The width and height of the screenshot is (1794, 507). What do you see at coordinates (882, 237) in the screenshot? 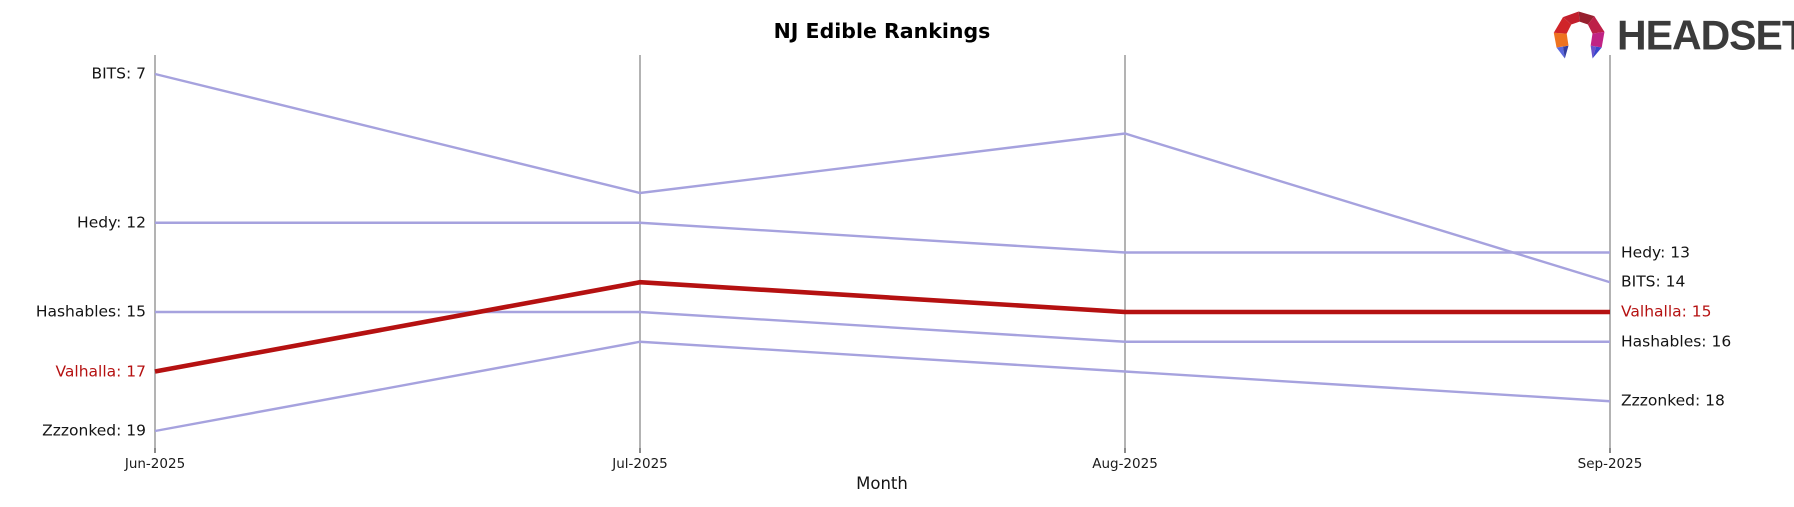
I see `series-line-hedy` at bounding box center [882, 237].